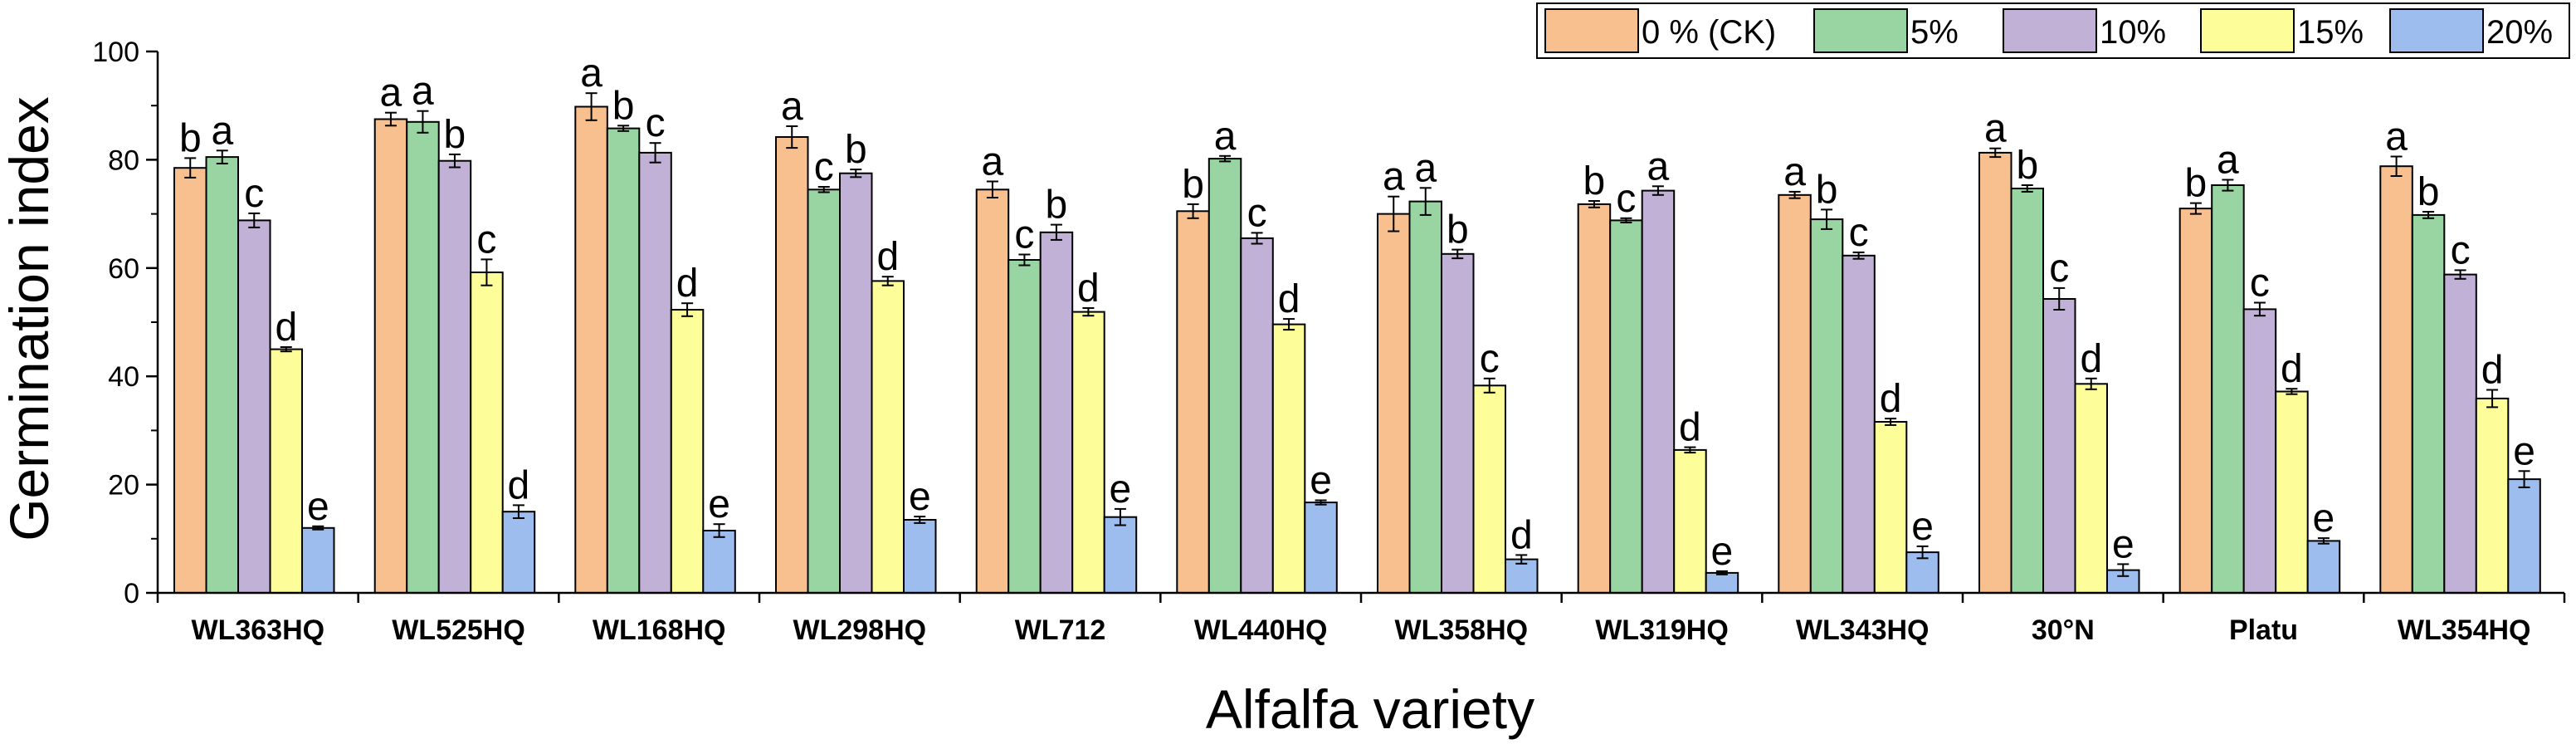 This screenshot has width=2576, height=744. I want to click on y-tick-label: 60, so click(124, 269).